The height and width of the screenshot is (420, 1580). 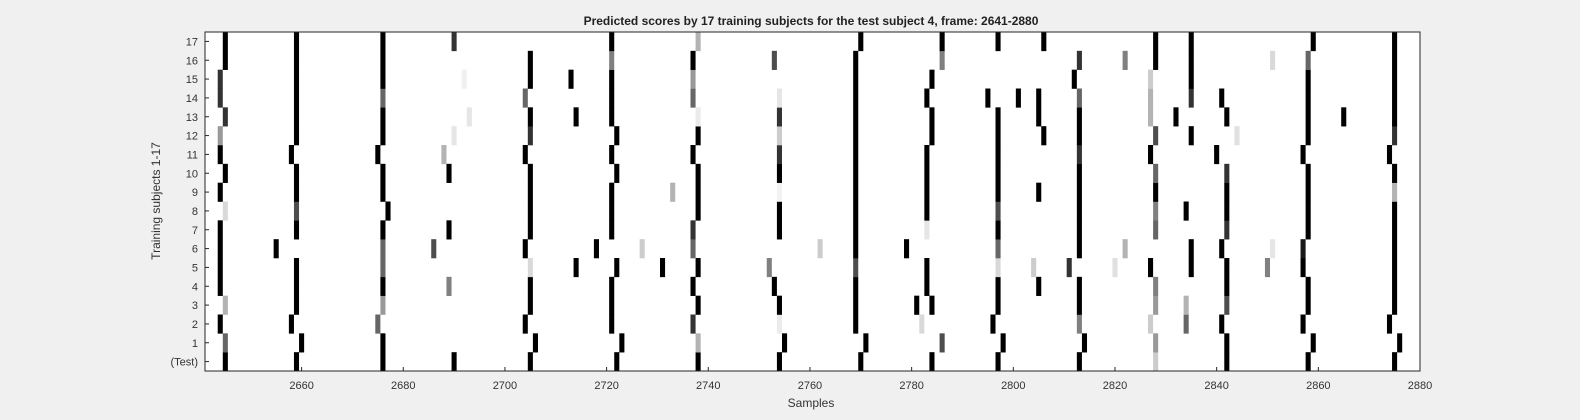 I want to click on y-tick-label: 5, so click(x=195, y=268).